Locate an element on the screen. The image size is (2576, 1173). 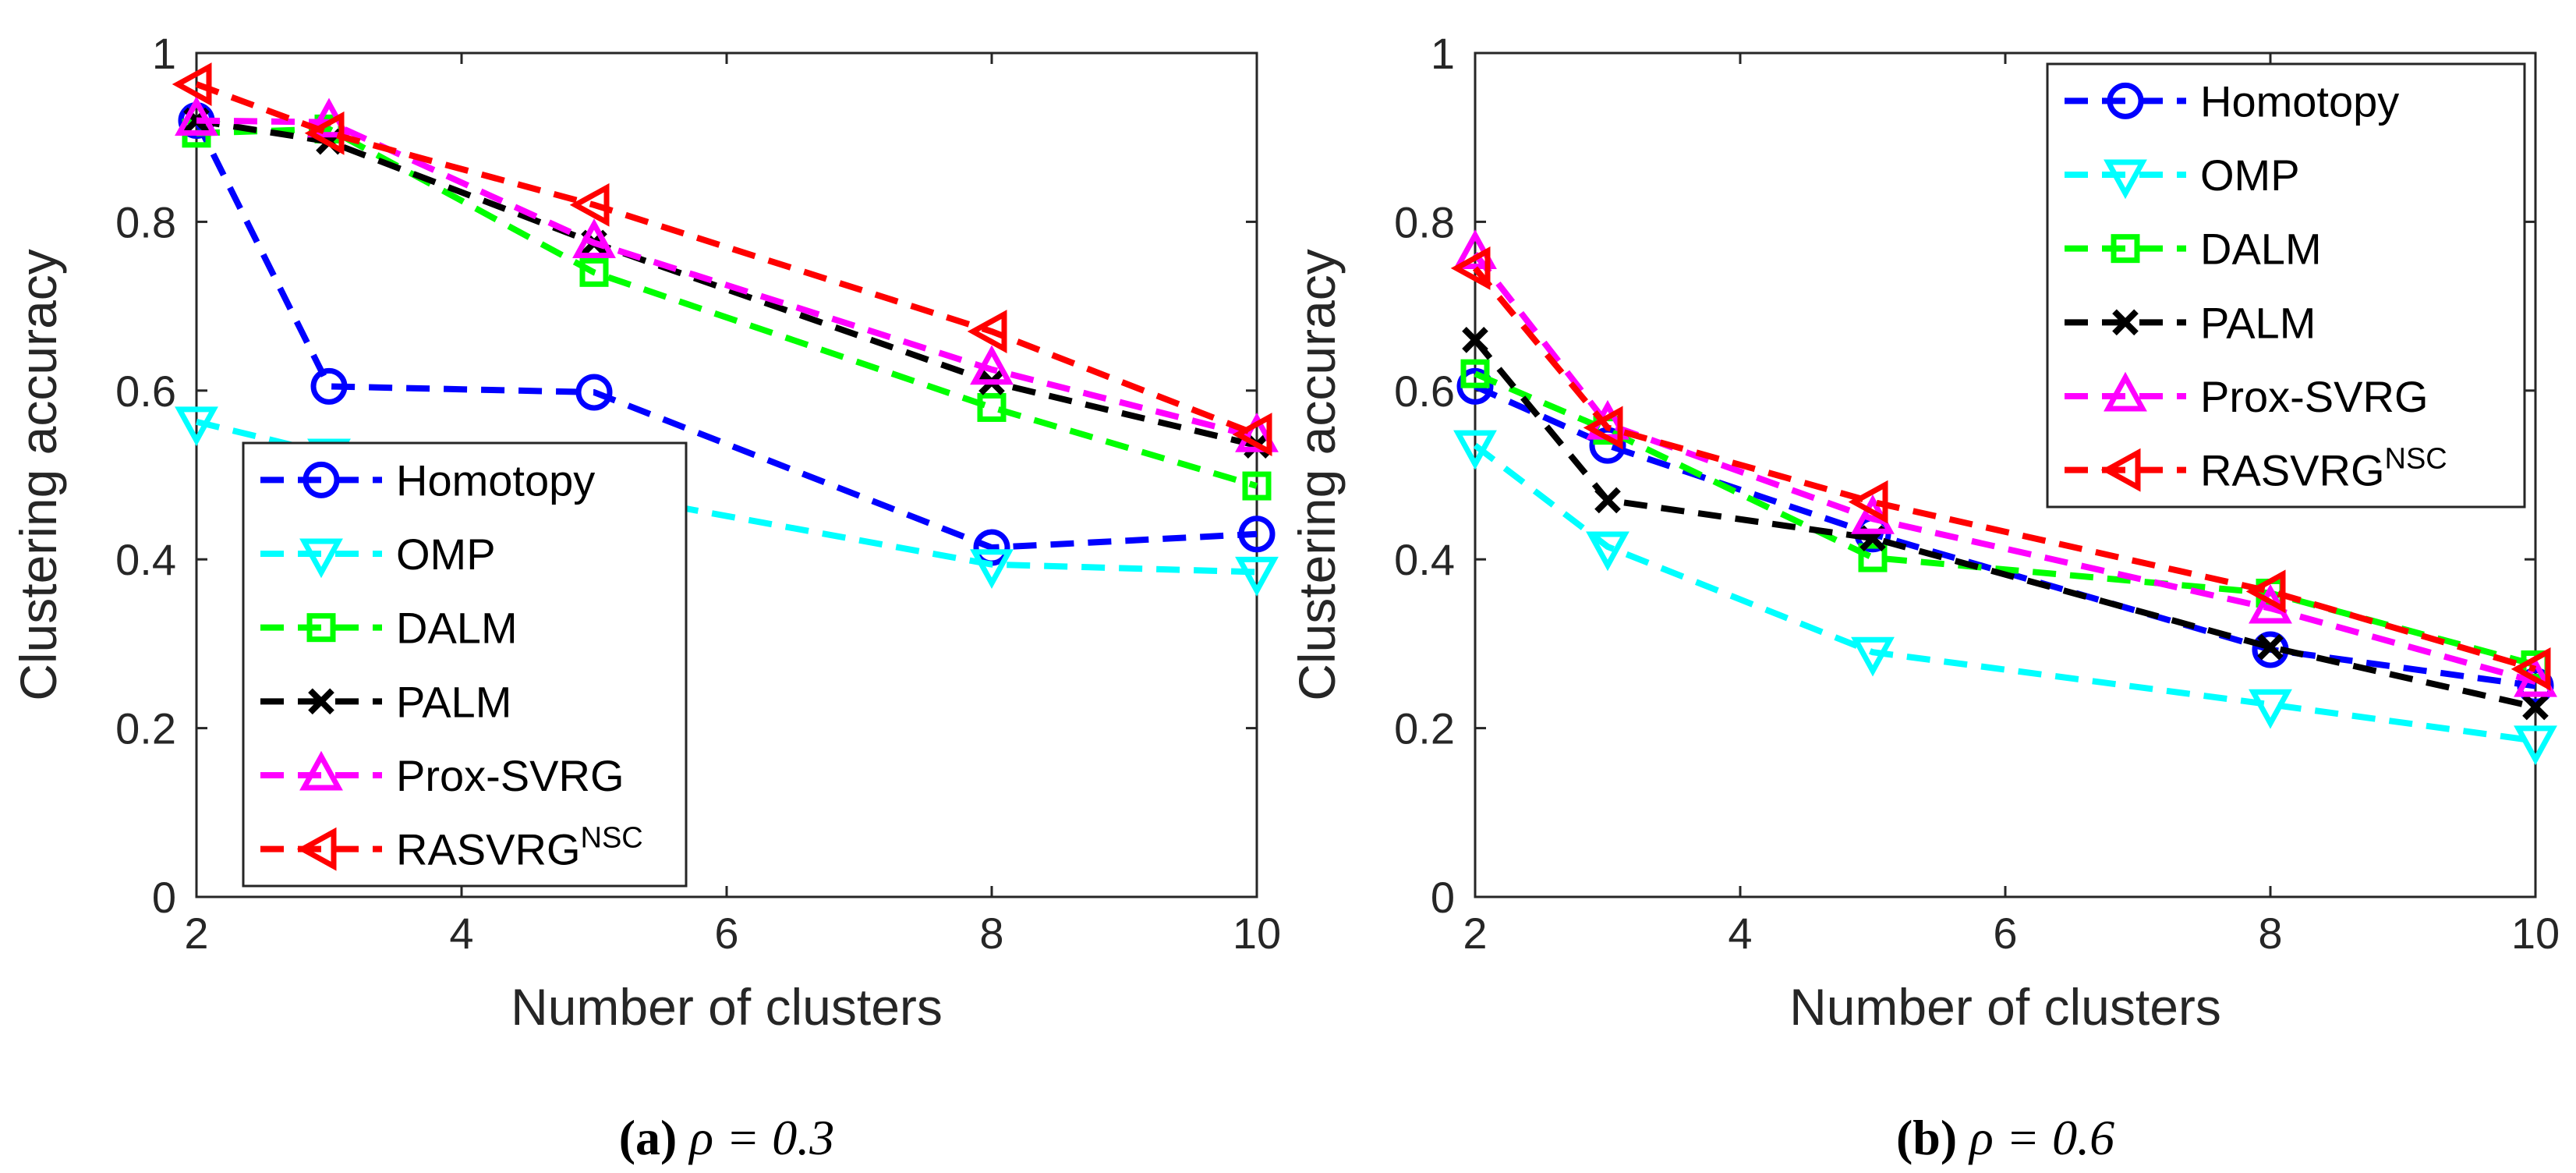
y-tick-label: 0 is located at coordinates (164, 897).